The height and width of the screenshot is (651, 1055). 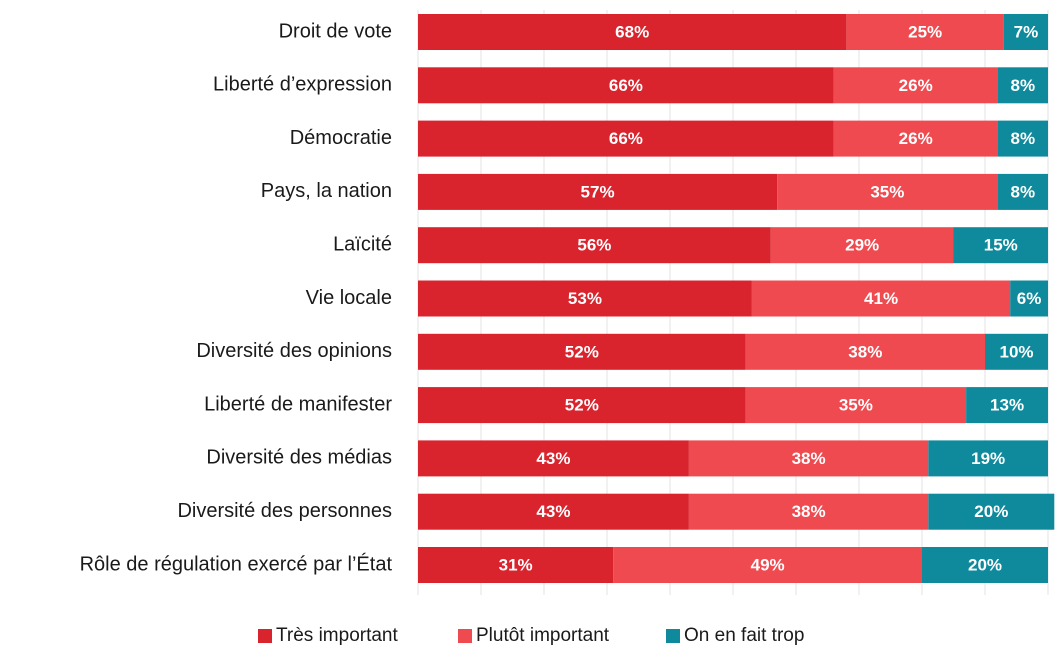 I want to click on value-label: 41%, so click(x=881, y=298).